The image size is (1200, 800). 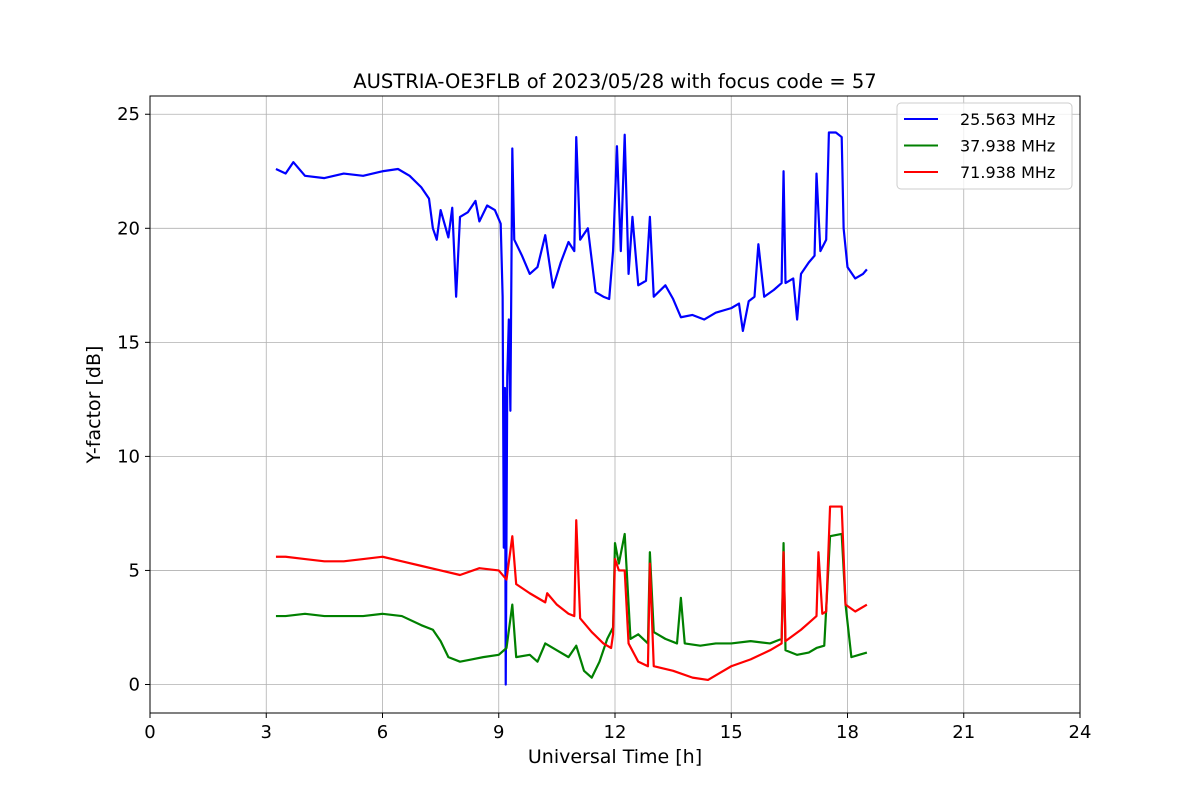 What do you see at coordinates (731, 732) in the screenshot?
I see `x-tick-label: 15` at bounding box center [731, 732].